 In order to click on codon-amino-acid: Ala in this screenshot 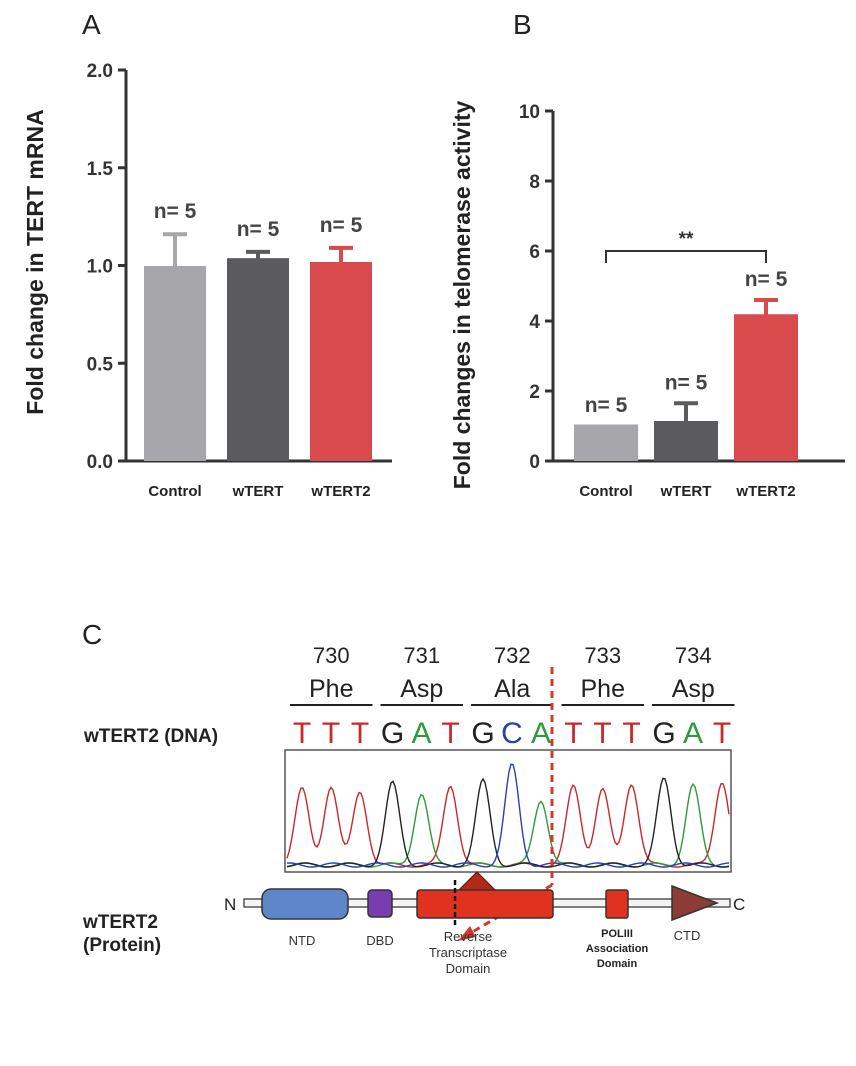, I will do `click(512, 689)`.